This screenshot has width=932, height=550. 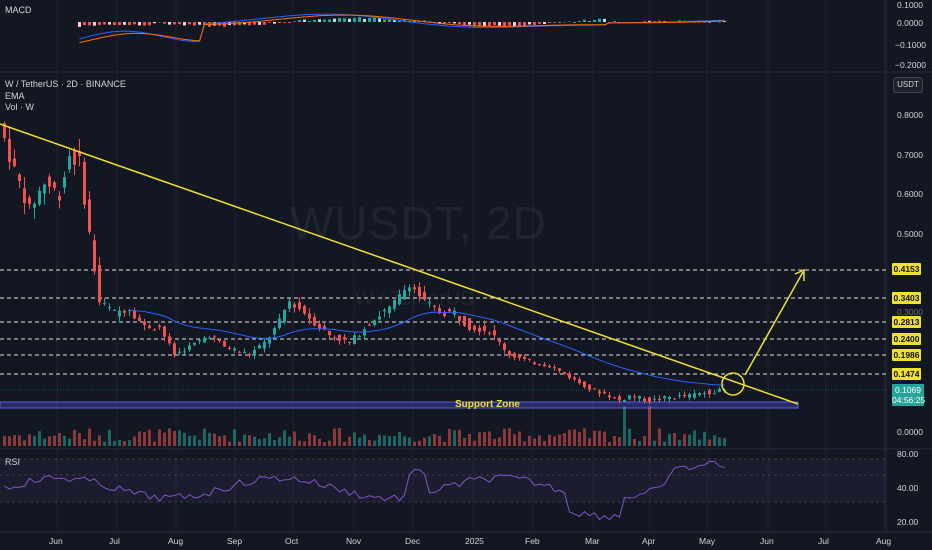 I want to click on symbol-title: W / TetherUS · 2D · BINANCE, so click(x=65, y=84).